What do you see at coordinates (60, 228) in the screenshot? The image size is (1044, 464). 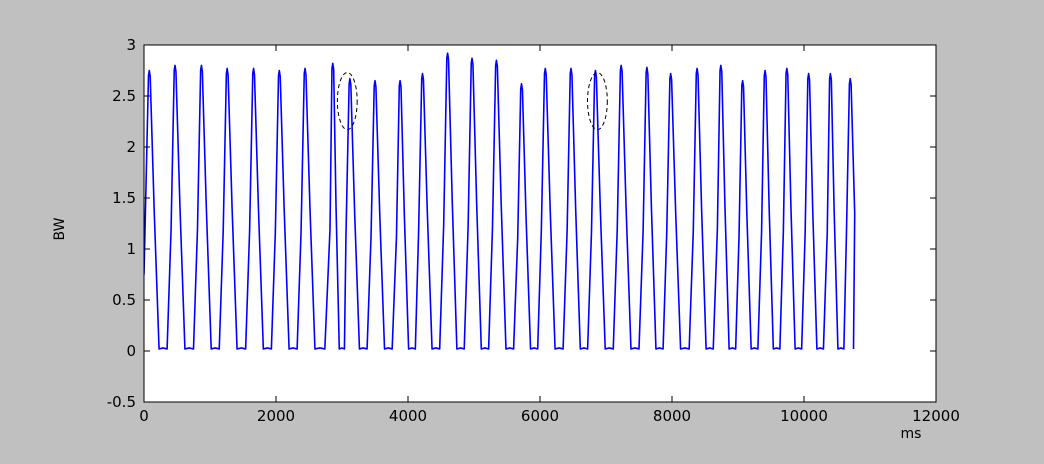 I see `y-axis-label: BW` at bounding box center [60, 228].